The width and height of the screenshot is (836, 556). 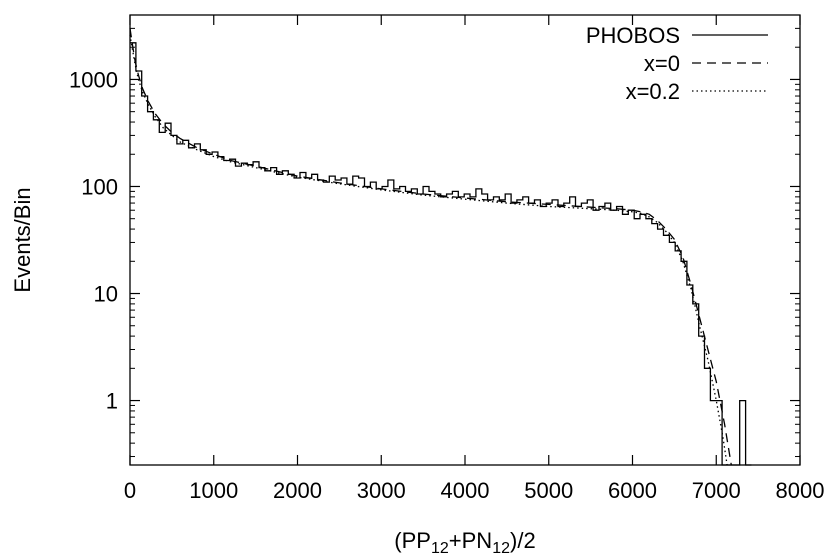 I want to click on legend-label: PHOBOS, so click(x=633, y=35).